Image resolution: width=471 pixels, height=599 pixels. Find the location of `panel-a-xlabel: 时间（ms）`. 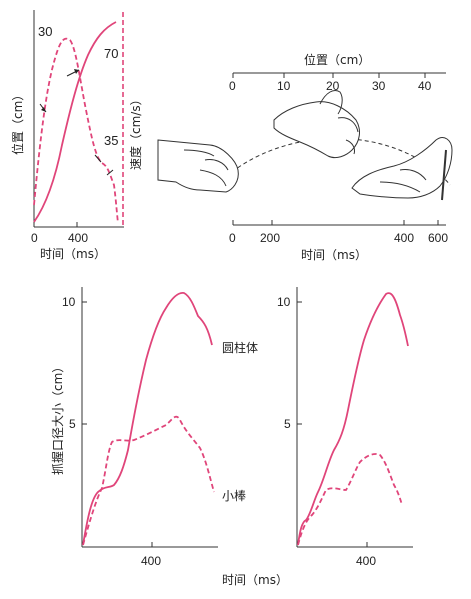

panel-a-xlabel: 时间（ms） is located at coordinates (73, 254).